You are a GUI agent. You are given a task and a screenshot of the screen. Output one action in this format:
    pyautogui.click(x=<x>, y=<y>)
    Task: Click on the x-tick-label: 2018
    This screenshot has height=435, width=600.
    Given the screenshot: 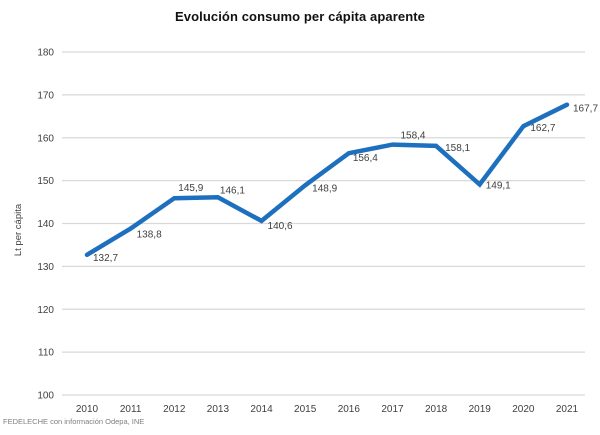 What is the action you would take?
    pyautogui.click(x=436, y=409)
    